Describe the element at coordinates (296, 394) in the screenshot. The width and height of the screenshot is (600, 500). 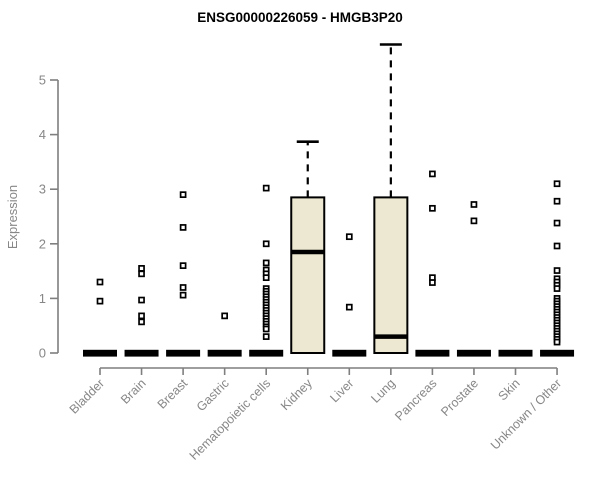
I see `x-tick-label-kidney: Kidney` at that location.